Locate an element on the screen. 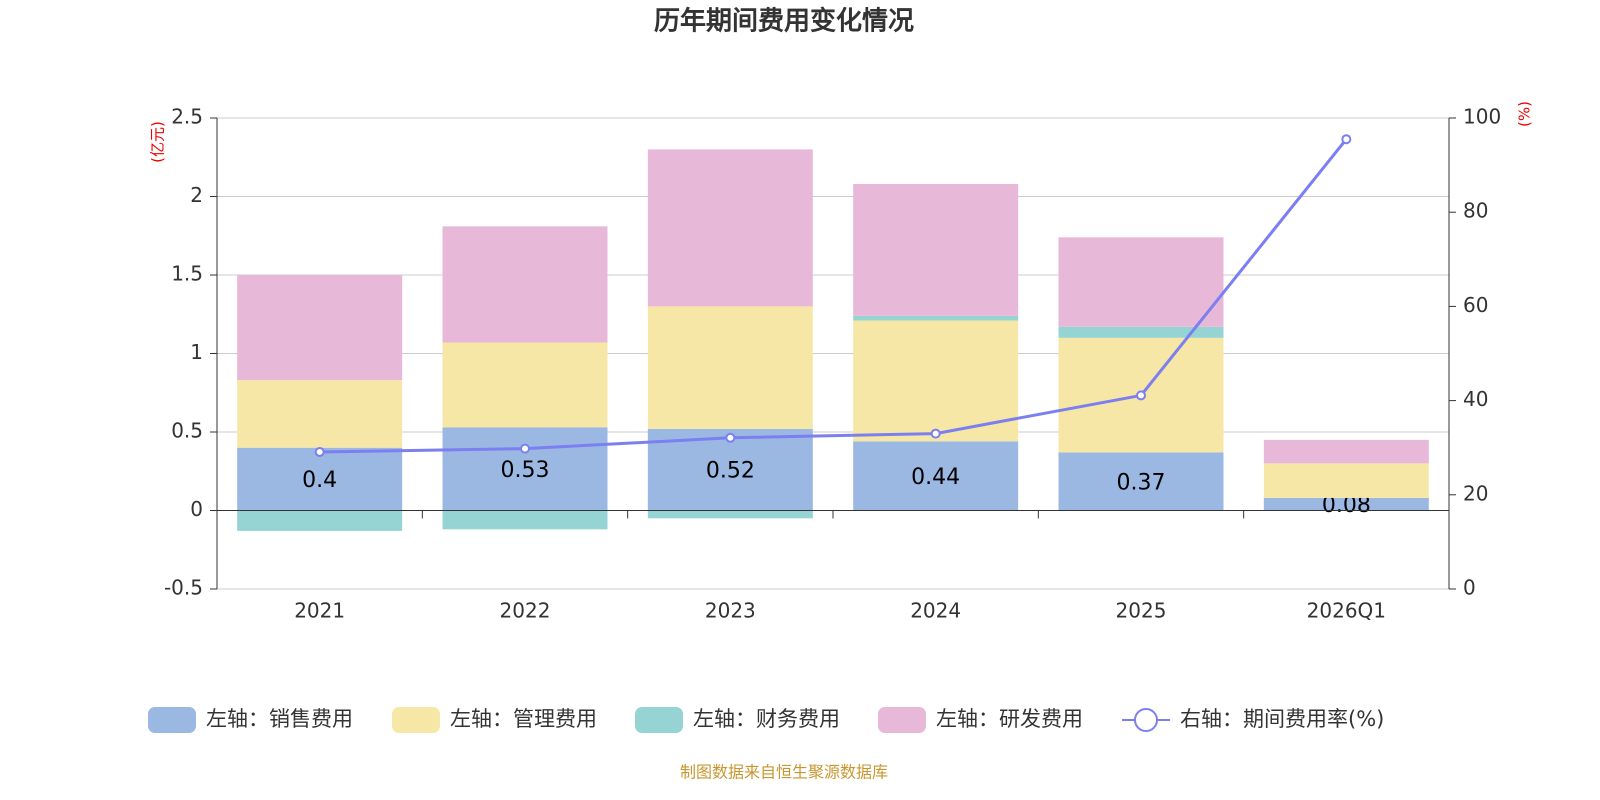 This screenshot has width=1600, height=800. y2-tick-label: 60 is located at coordinates (1475, 305).